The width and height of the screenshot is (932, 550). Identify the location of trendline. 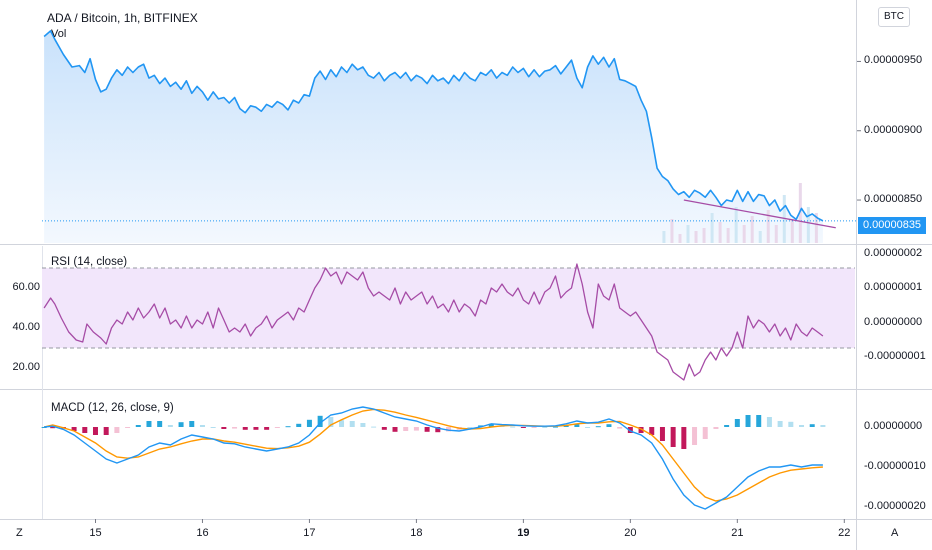
(759, 214).